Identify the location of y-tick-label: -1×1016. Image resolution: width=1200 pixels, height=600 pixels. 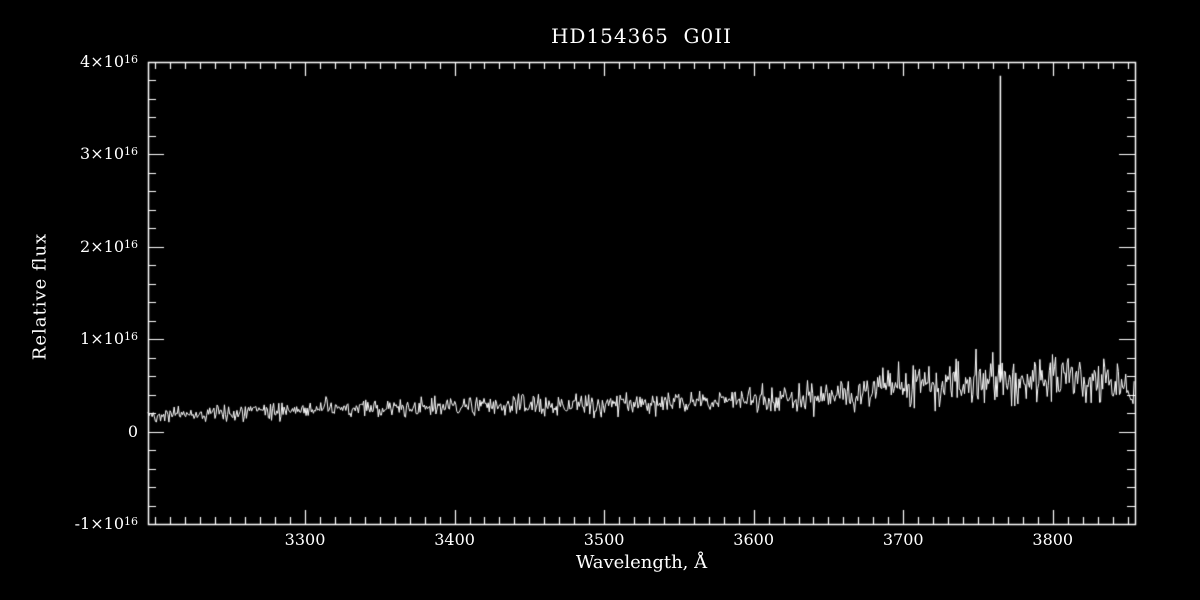
(106, 523).